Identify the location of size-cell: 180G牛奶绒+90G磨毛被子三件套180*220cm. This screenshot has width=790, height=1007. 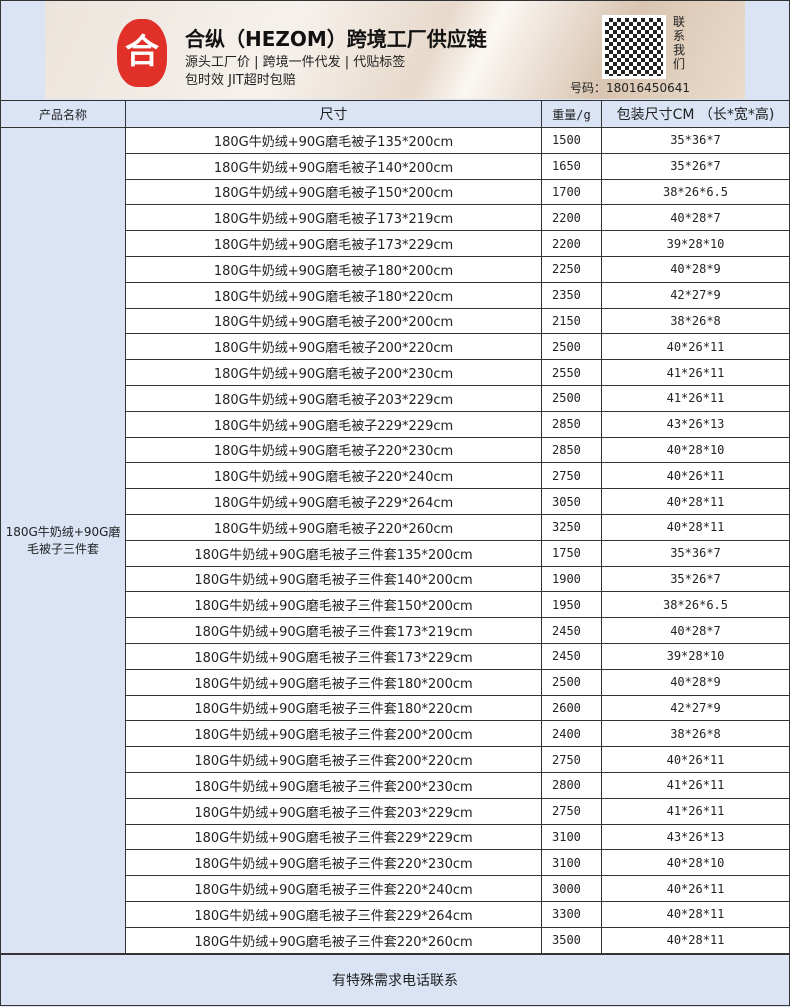
(333, 708).